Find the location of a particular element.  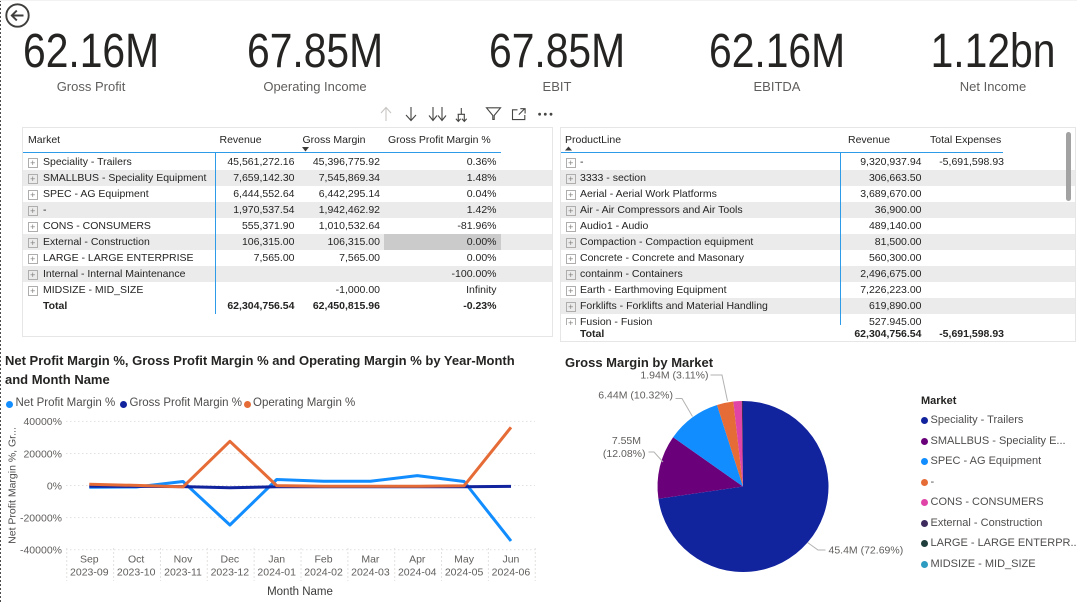

svg-text: 6.44M (10.32%) is located at coordinates (635, 396).